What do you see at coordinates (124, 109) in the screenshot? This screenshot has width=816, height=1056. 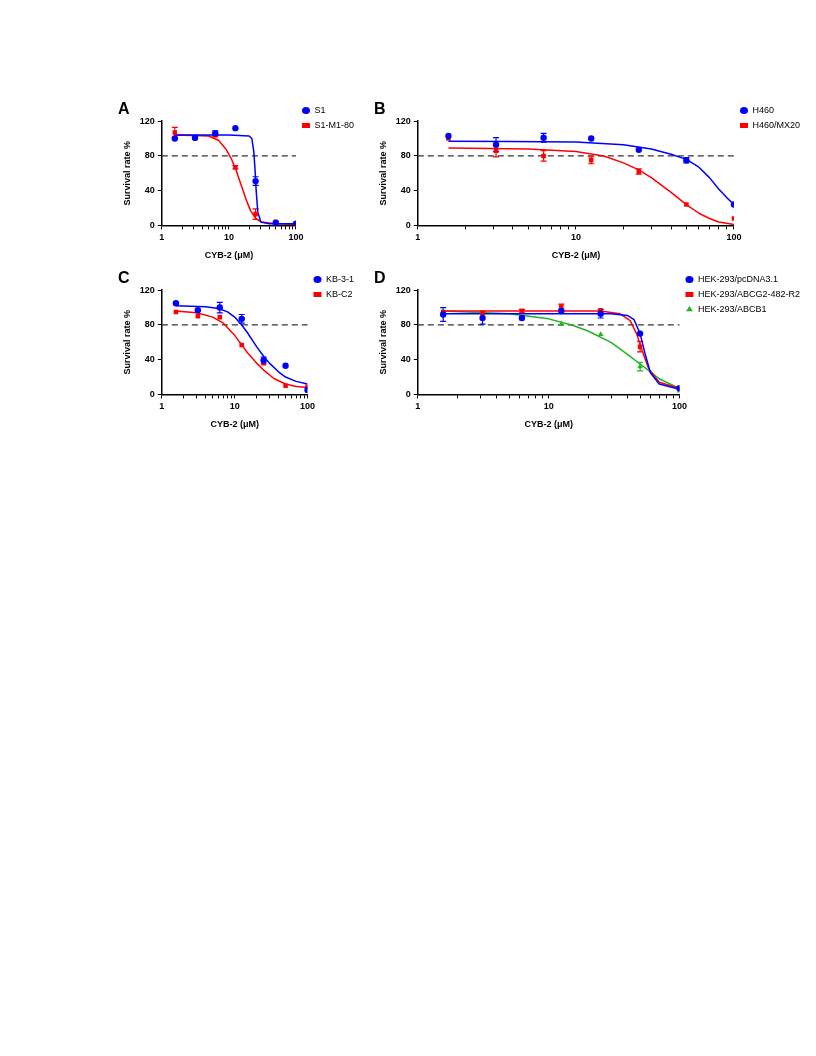 I see `chart-title: A` at bounding box center [124, 109].